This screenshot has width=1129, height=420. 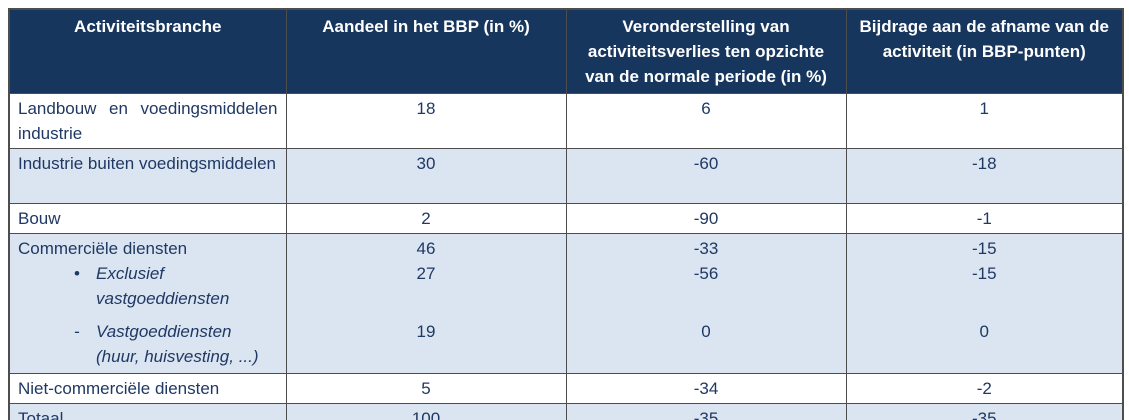 What do you see at coordinates (426, 121) in the screenshot?
I see `value-cell: 18` at bounding box center [426, 121].